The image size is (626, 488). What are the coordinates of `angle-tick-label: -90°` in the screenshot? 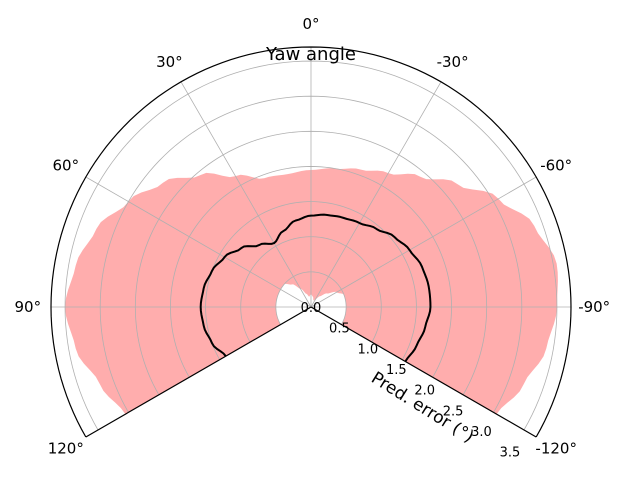 It's located at (594, 307).